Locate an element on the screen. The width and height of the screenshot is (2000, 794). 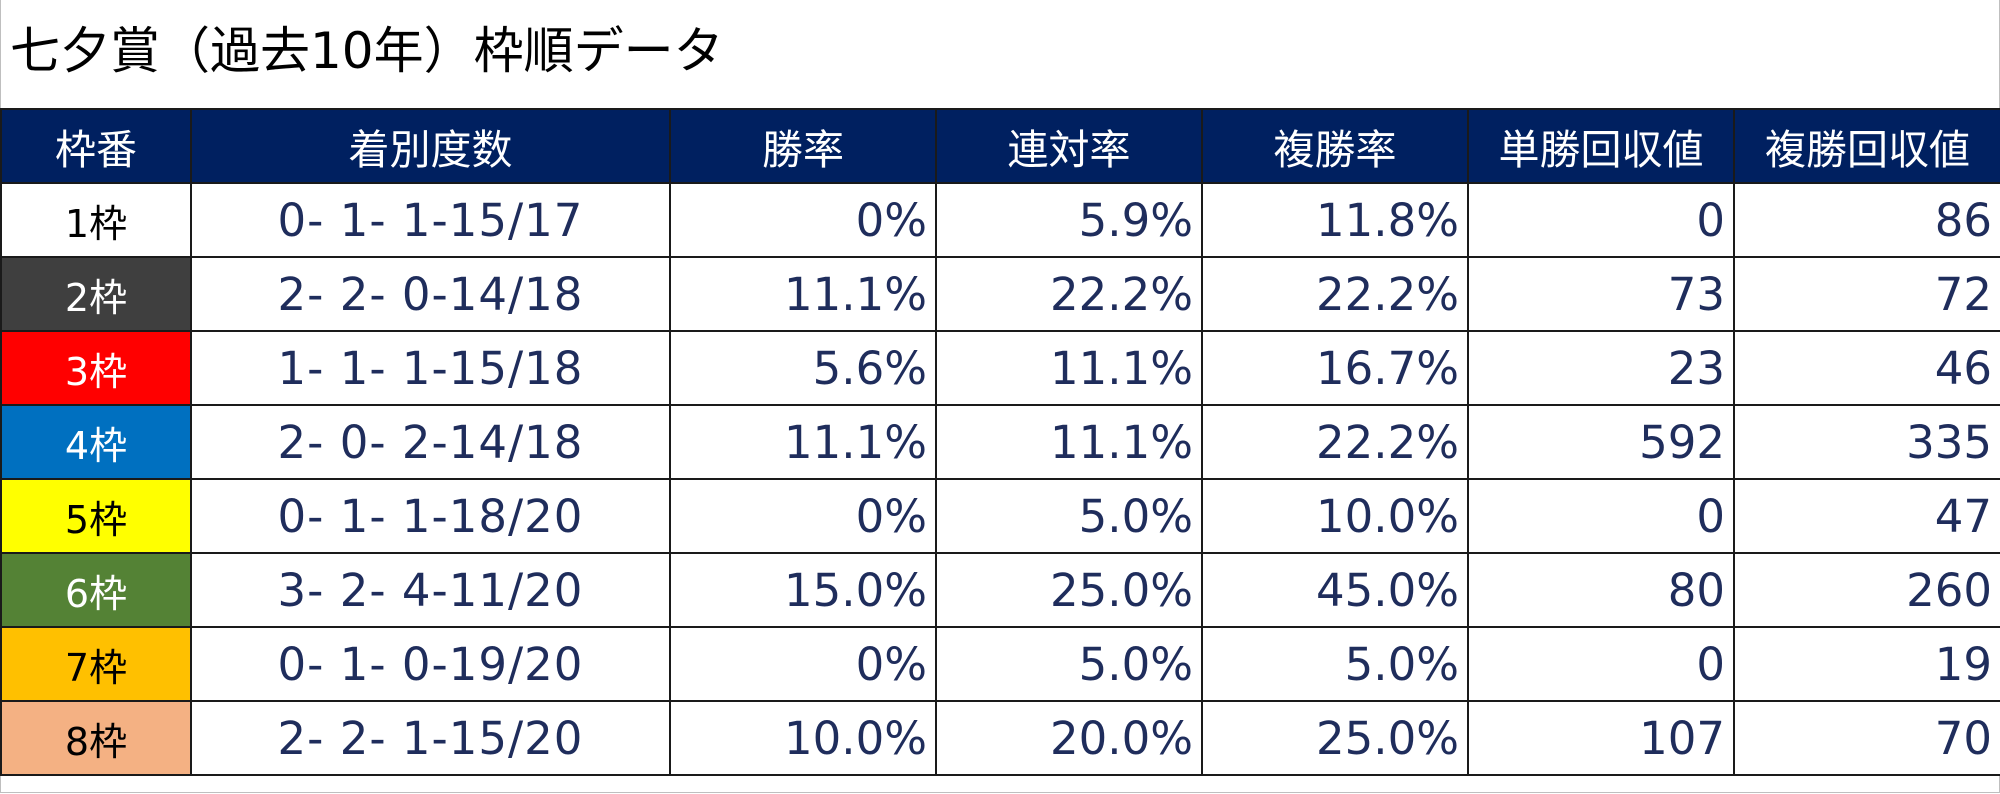
frame-label: 1枠 is located at coordinates (96, 220).